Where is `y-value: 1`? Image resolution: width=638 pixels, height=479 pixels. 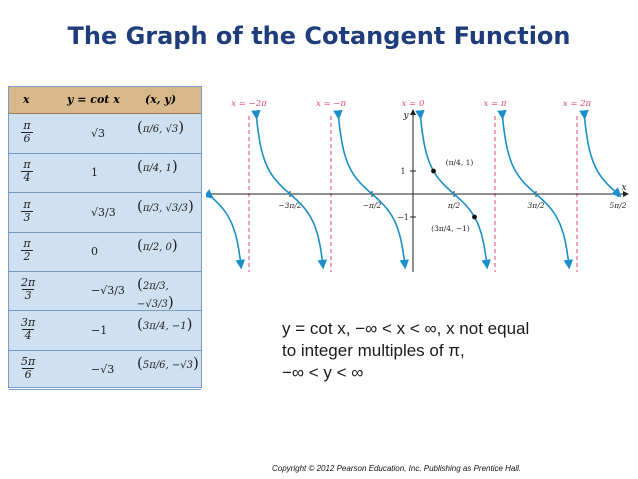 y-value: 1 is located at coordinates (94, 173).